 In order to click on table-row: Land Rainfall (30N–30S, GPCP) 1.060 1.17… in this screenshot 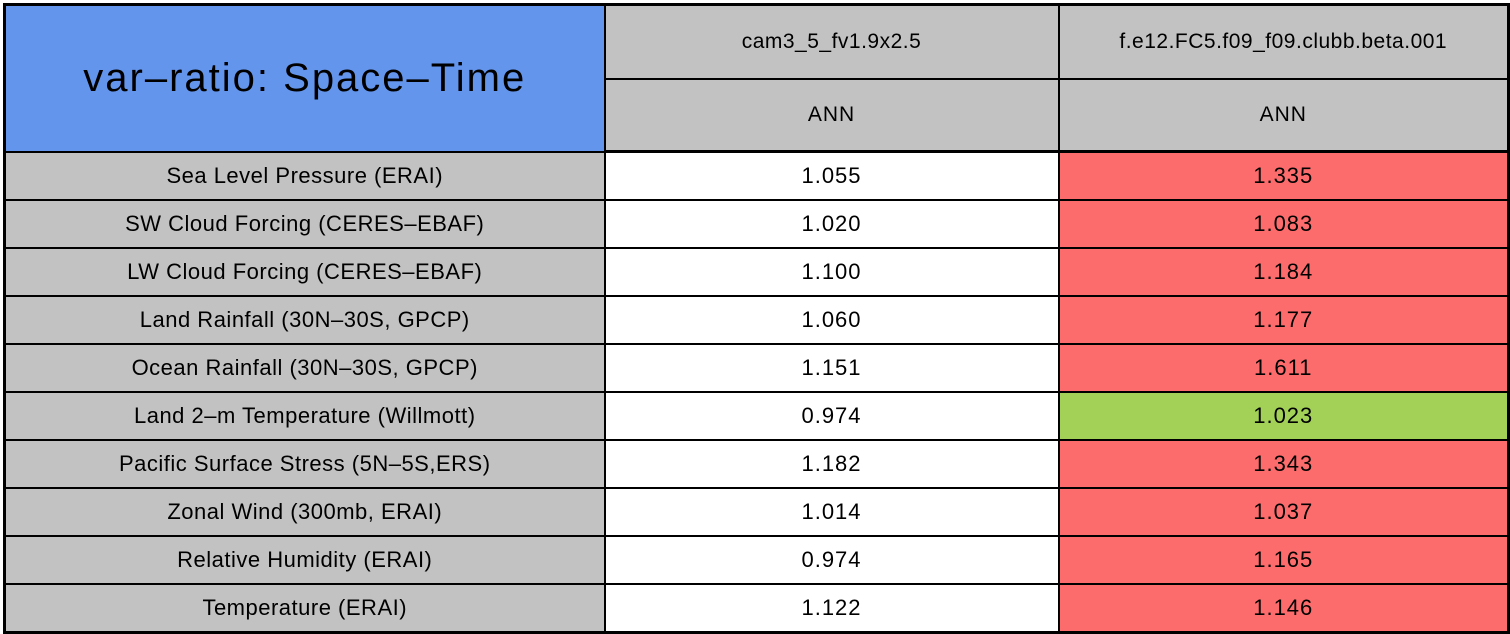, I will do `click(756, 320)`.